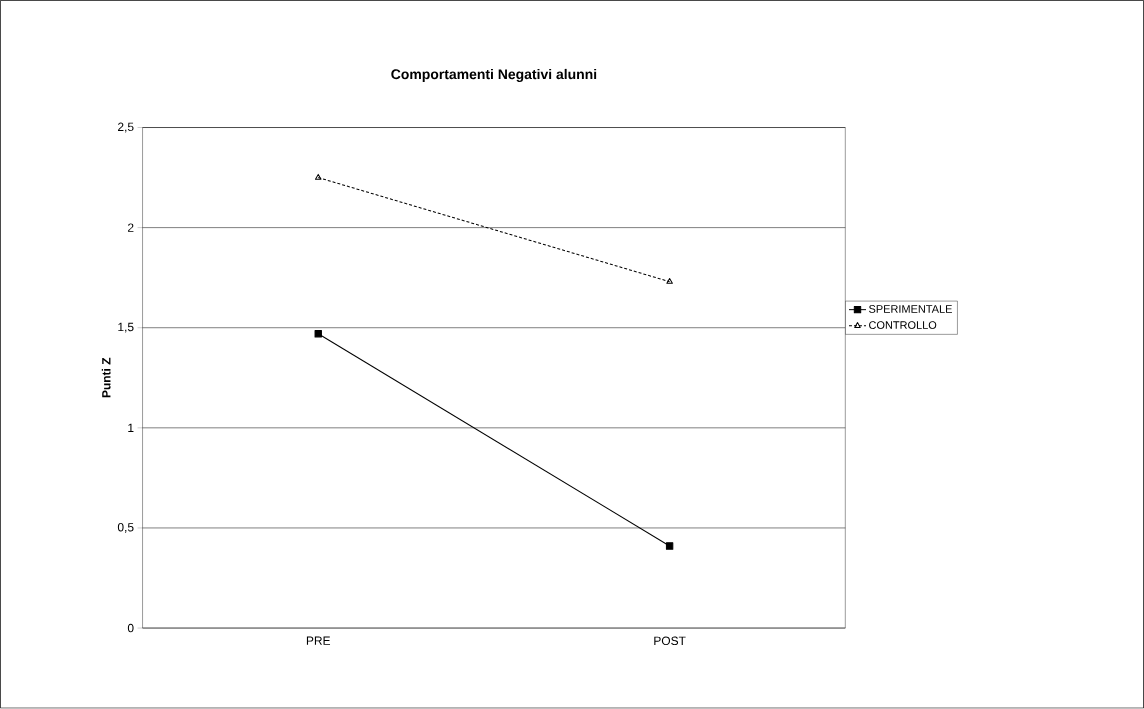 This screenshot has width=1144, height=709. Describe the element at coordinates (494, 76) in the screenshot. I see `chart-title: Comportamenti Negativi alunni` at that location.